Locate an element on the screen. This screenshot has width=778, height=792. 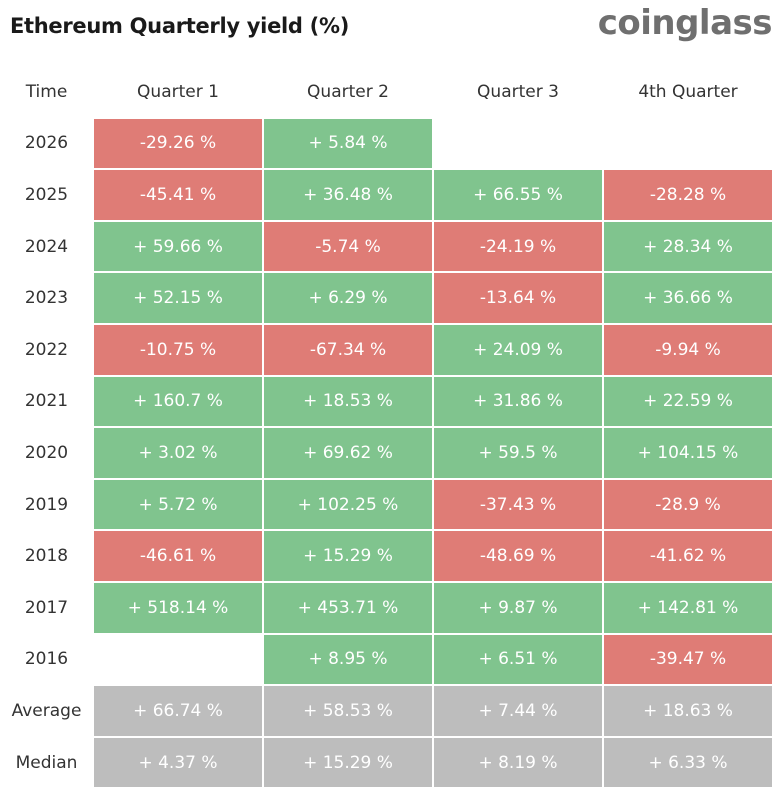
row-label: 2018 is located at coordinates (46, 556).